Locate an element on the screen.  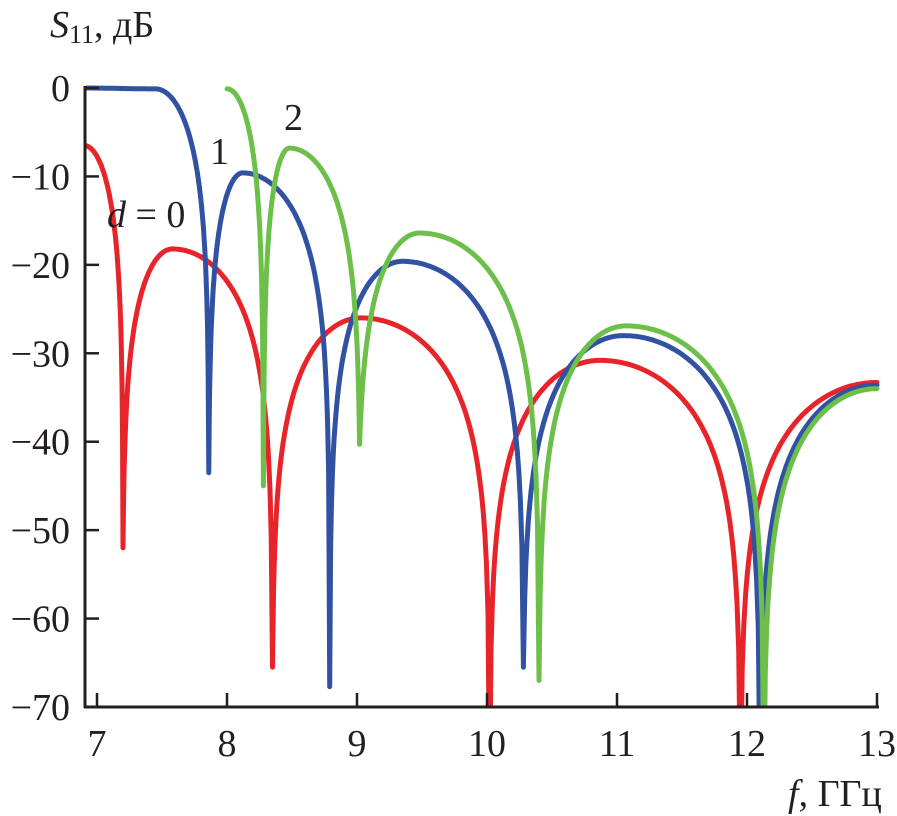
y-tick-label: −10 is located at coordinates (40, 177).